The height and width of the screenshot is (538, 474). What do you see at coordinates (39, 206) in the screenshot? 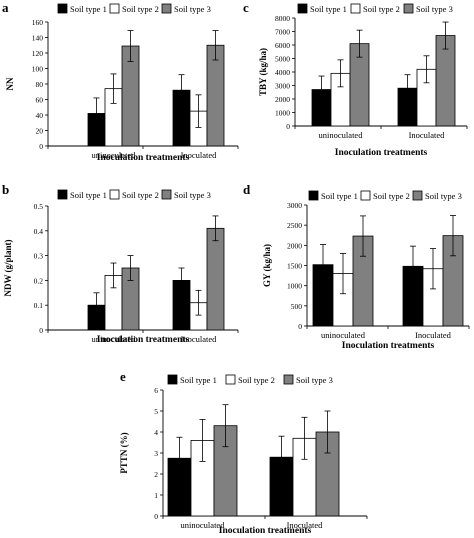
I see `y-tick-label: 0.5` at bounding box center [39, 206].